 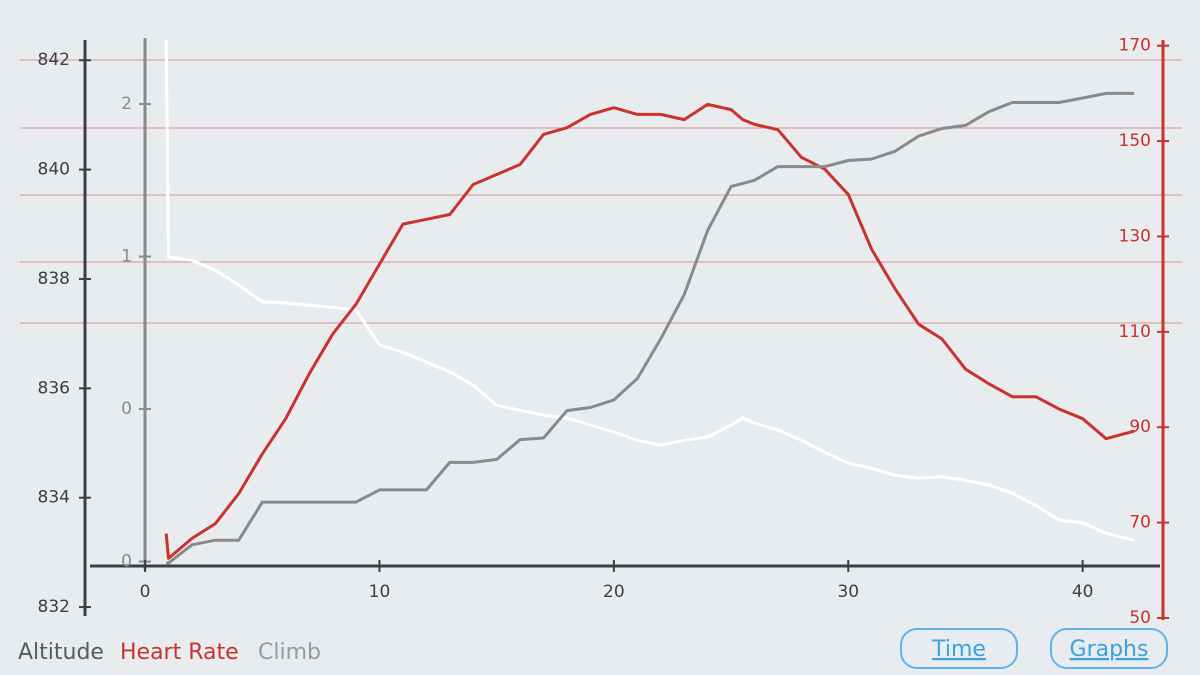 I want to click on heart-rate-tick-label: 150, so click(x=1135, y=141).